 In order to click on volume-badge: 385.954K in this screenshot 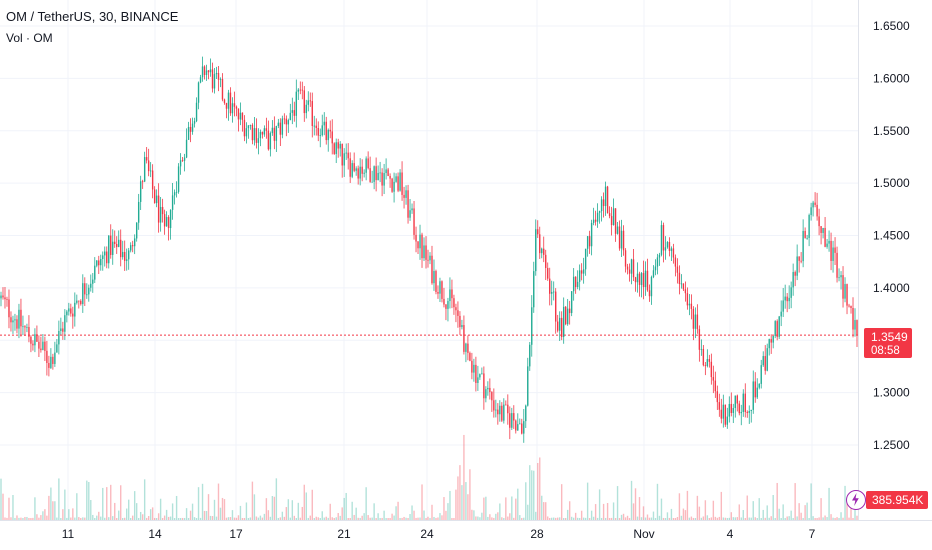, I will do `click(897, 500)`.